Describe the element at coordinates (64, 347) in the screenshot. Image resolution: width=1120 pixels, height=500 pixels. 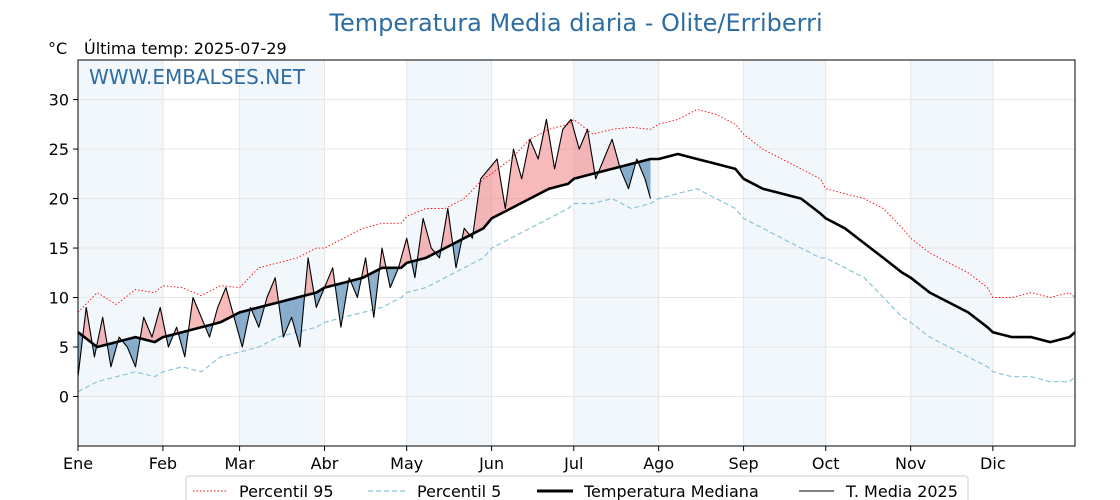
I see `y-tick-label: 5` at that location.